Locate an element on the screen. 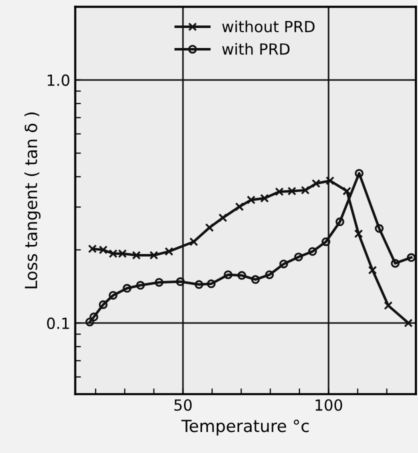 The image size is (418, 453). x-tick-label: 100 is located at coordinates (329, 405).